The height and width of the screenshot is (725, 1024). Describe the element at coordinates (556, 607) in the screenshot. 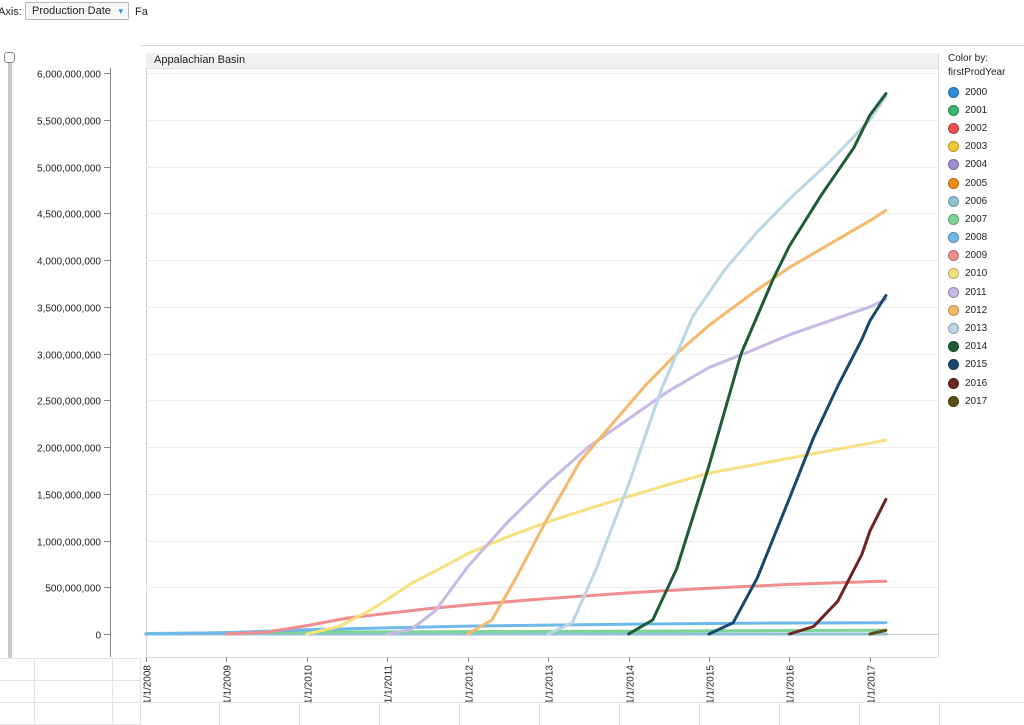

I see `series-line-2009` at that location.